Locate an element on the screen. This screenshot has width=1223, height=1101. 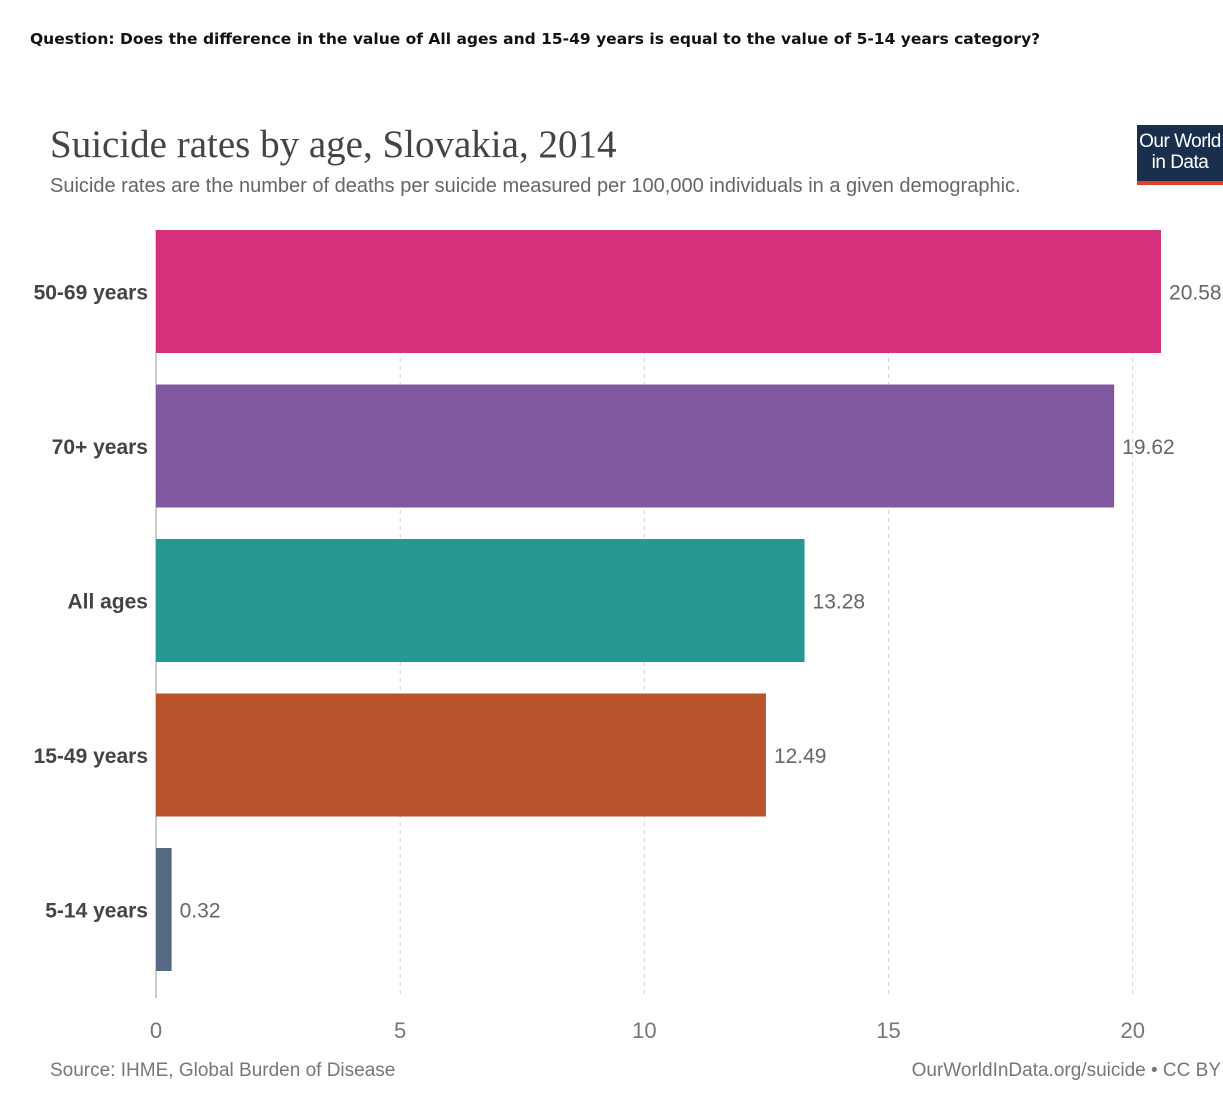
value-label: 20.58 is located at coordinates (1195, 293).